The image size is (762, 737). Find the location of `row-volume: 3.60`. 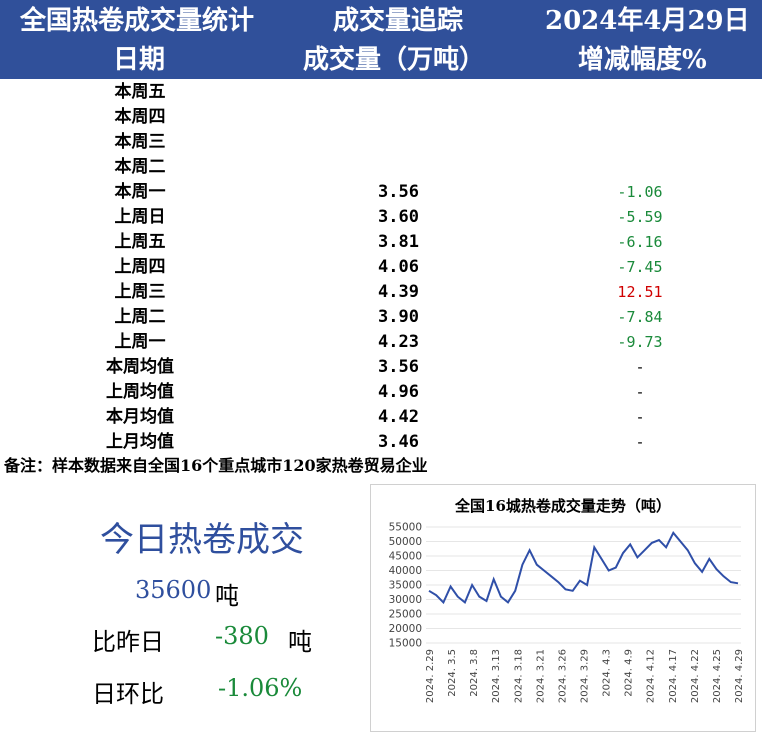

row-volume: 3.60 is located at coordinates (398, 217).